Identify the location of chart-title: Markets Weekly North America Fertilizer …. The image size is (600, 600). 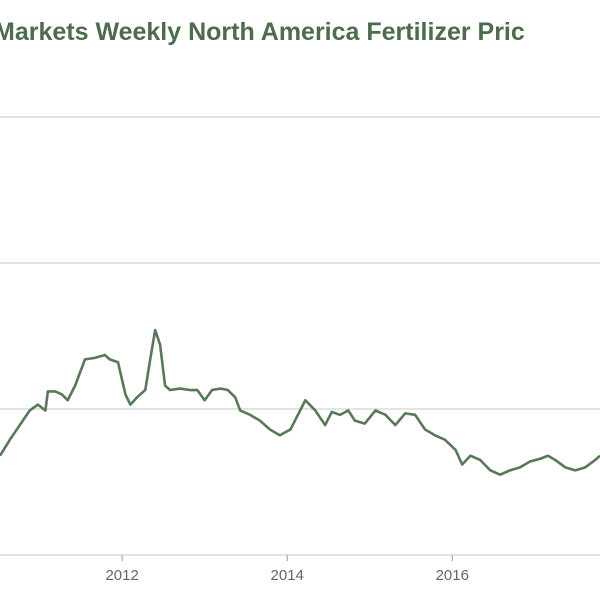
(262, 32).